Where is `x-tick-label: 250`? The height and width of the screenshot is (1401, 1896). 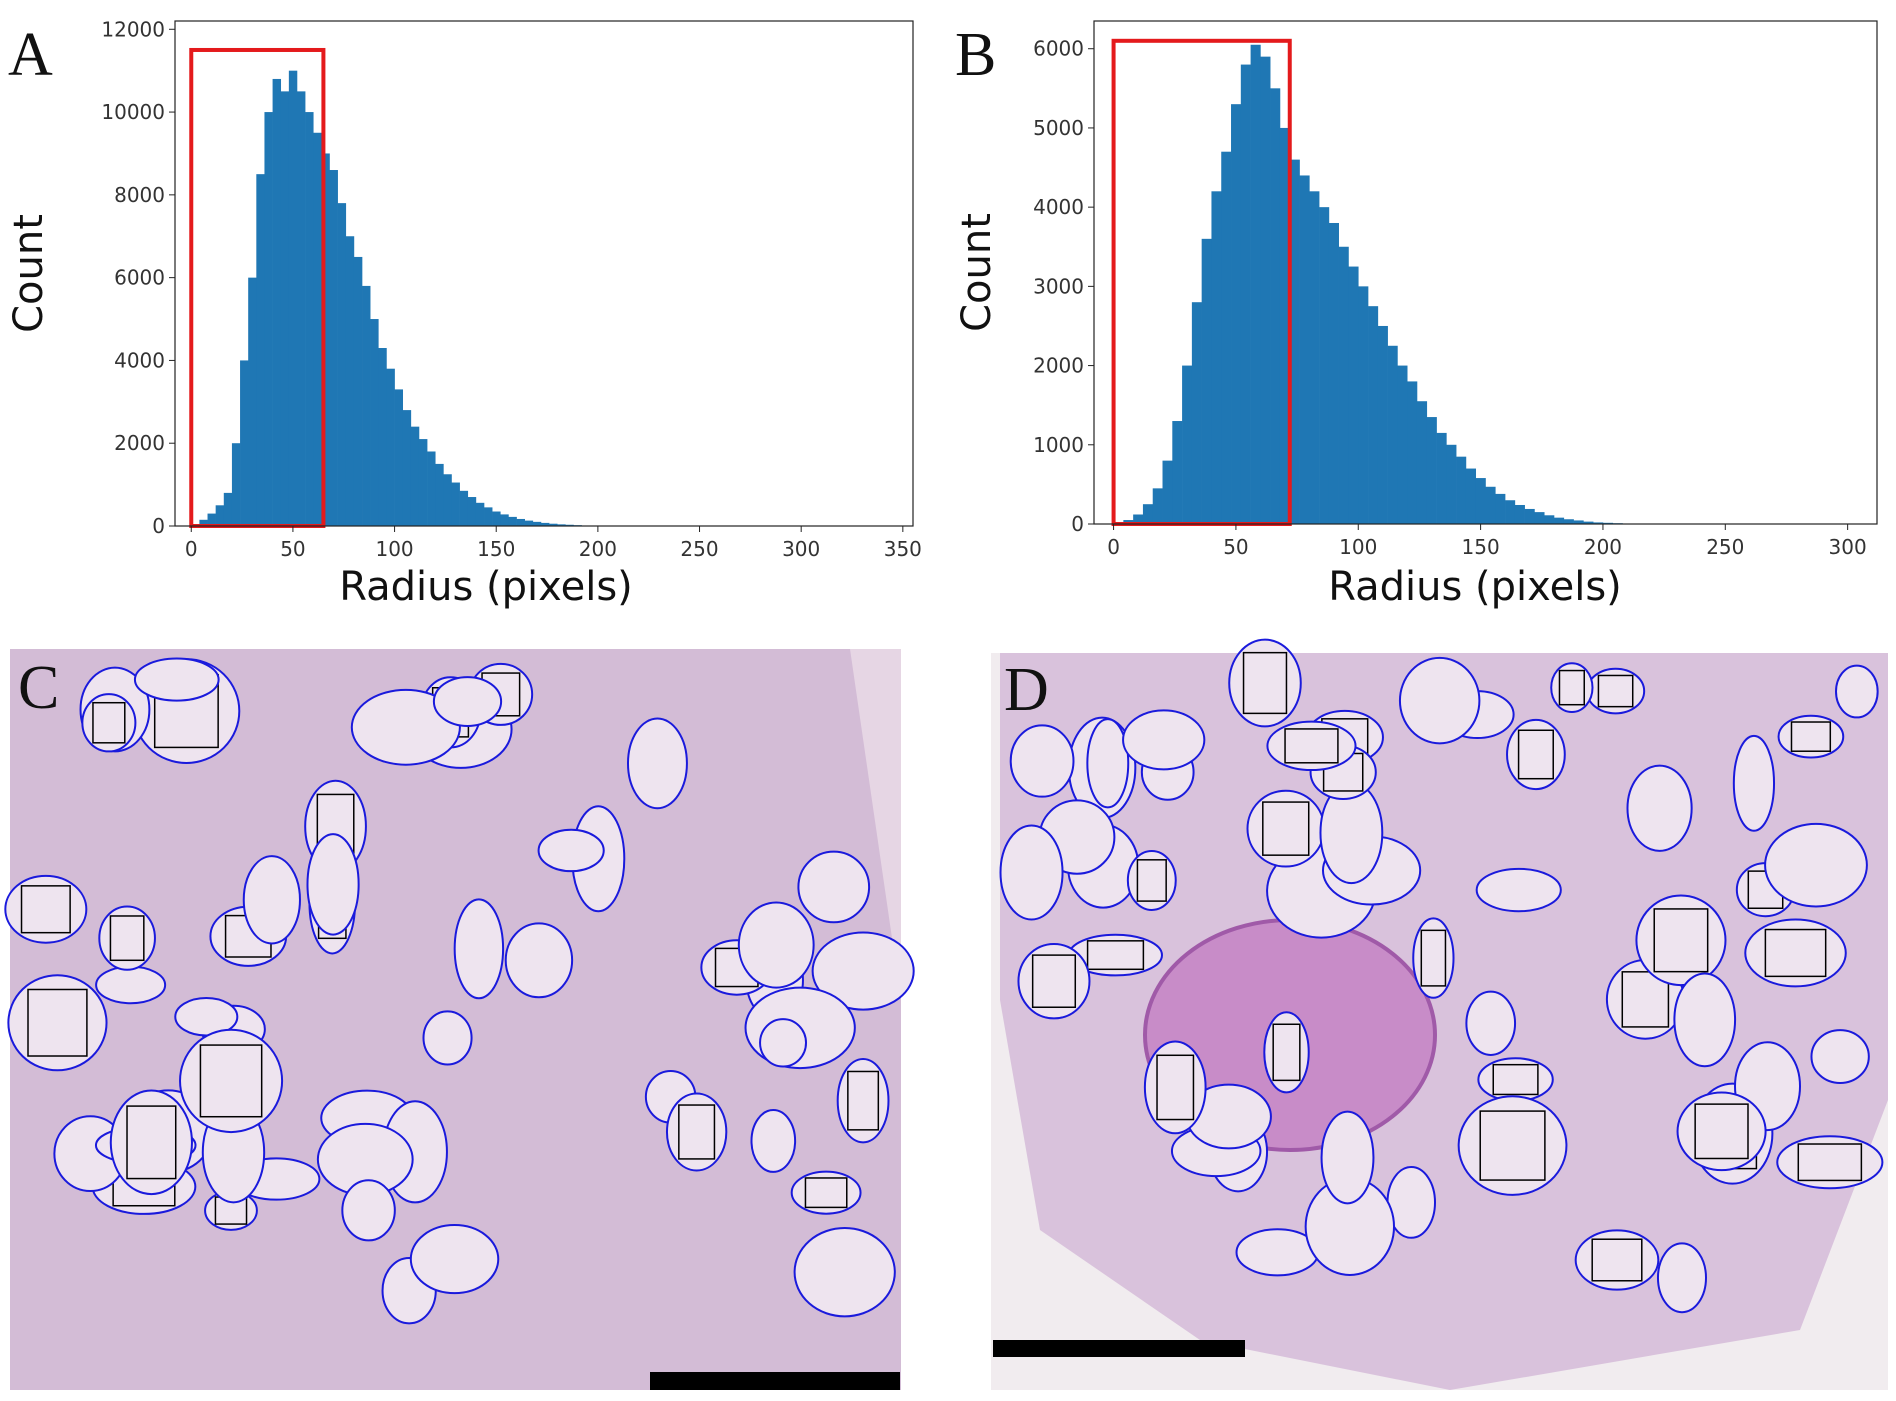 x-tick-label: 250 is located at coordinates (1725, 547).